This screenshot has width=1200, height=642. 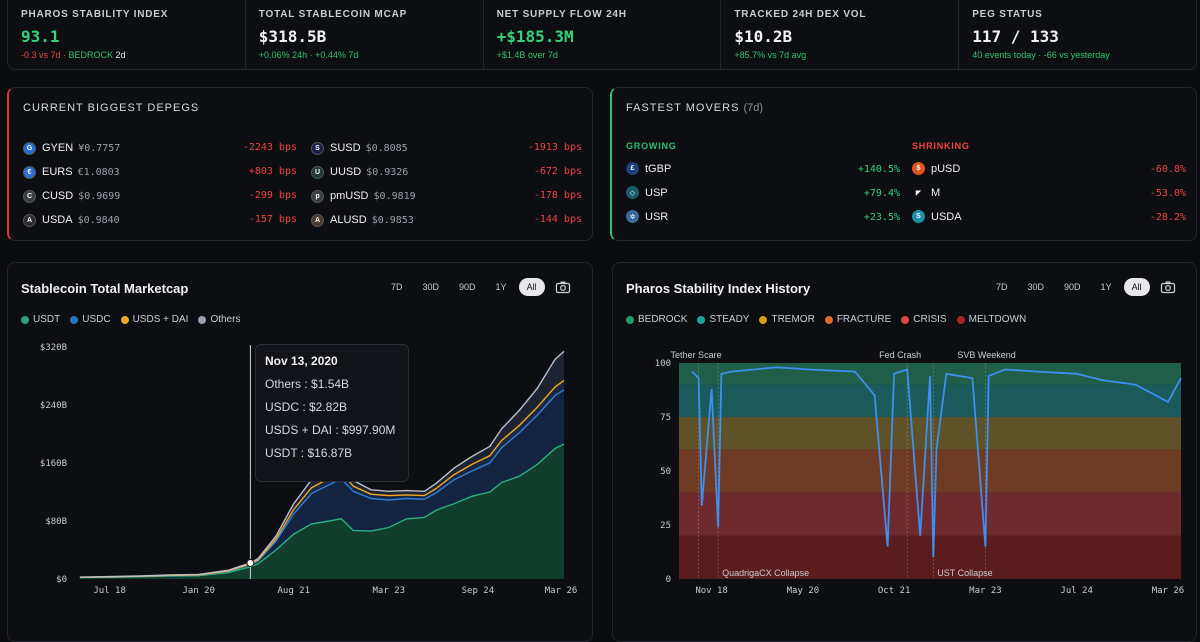 What do you see at coordinates (501, 287) in the screenshot?
I see `mcap-range-1y-button: 1Y` at bounding box center [501, 287].